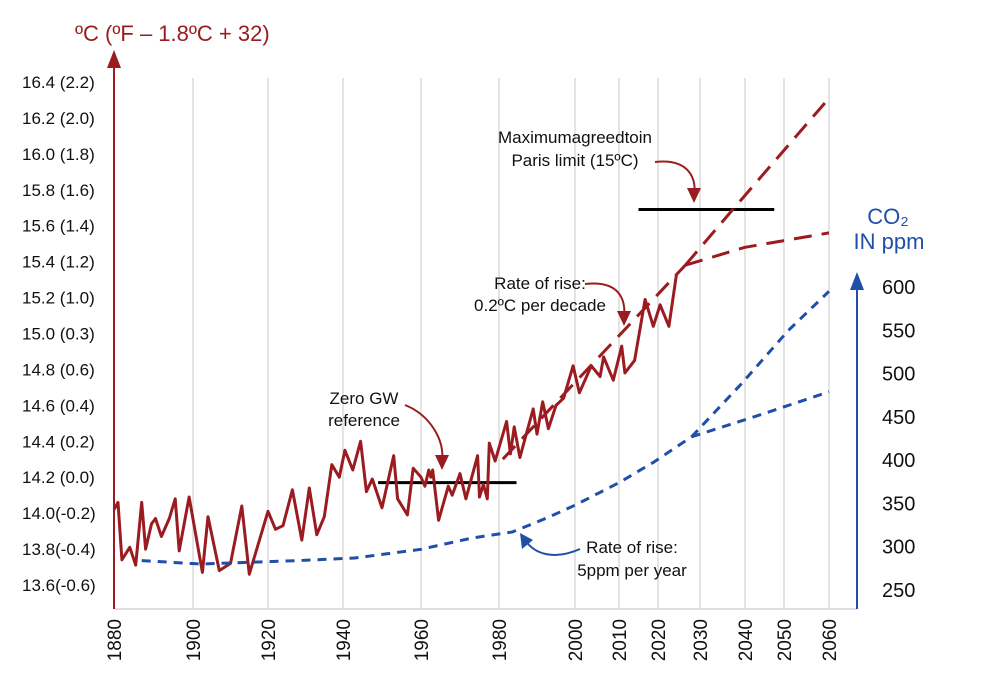 The width and height of the screenshot is (987, 688). What do you see at coordinates (500, 640) in the screenshot?
I see `x-tick-label: 1980` at bounding box center [500, 640].